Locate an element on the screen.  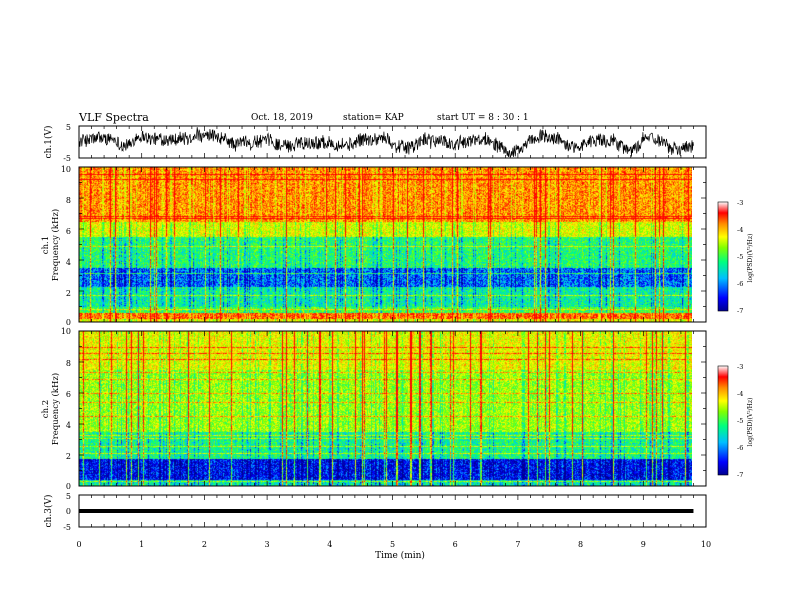
ch1-waveform-panel: 5 -5 ch.1(V) is located at coordinates (375, 143).